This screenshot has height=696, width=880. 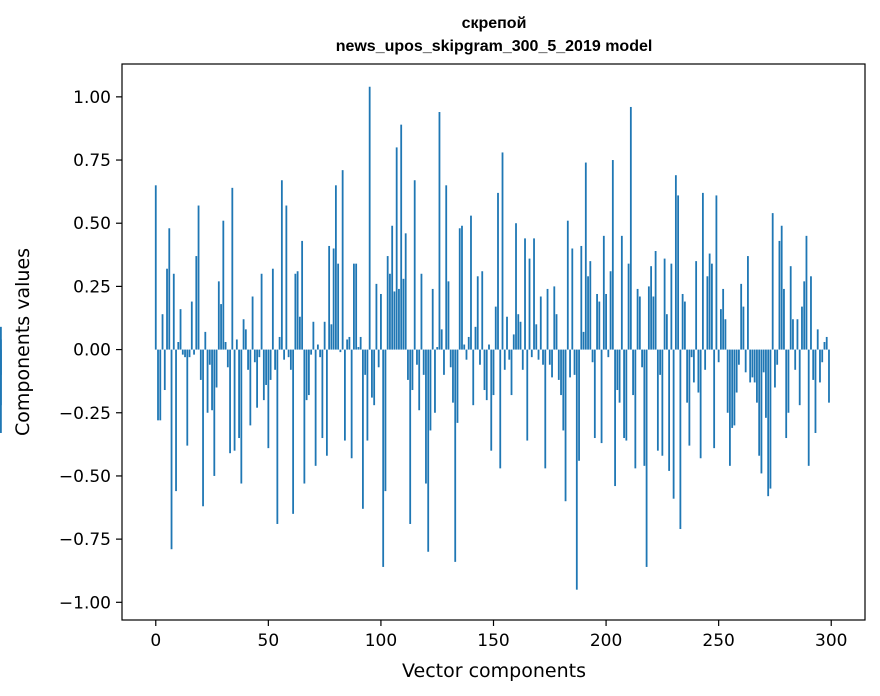 I want to click on y-tick-label: 0.25, so click(x=92, y=287).